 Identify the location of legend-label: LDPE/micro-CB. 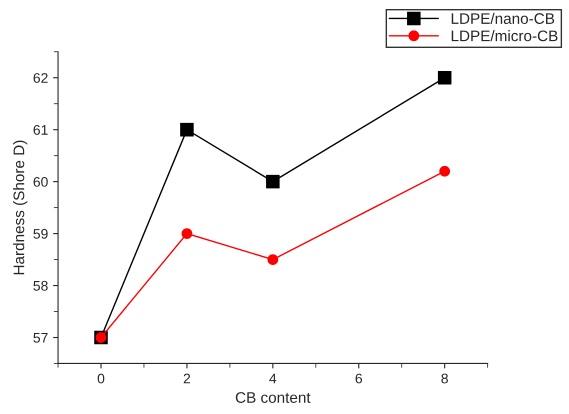
(505, 36).